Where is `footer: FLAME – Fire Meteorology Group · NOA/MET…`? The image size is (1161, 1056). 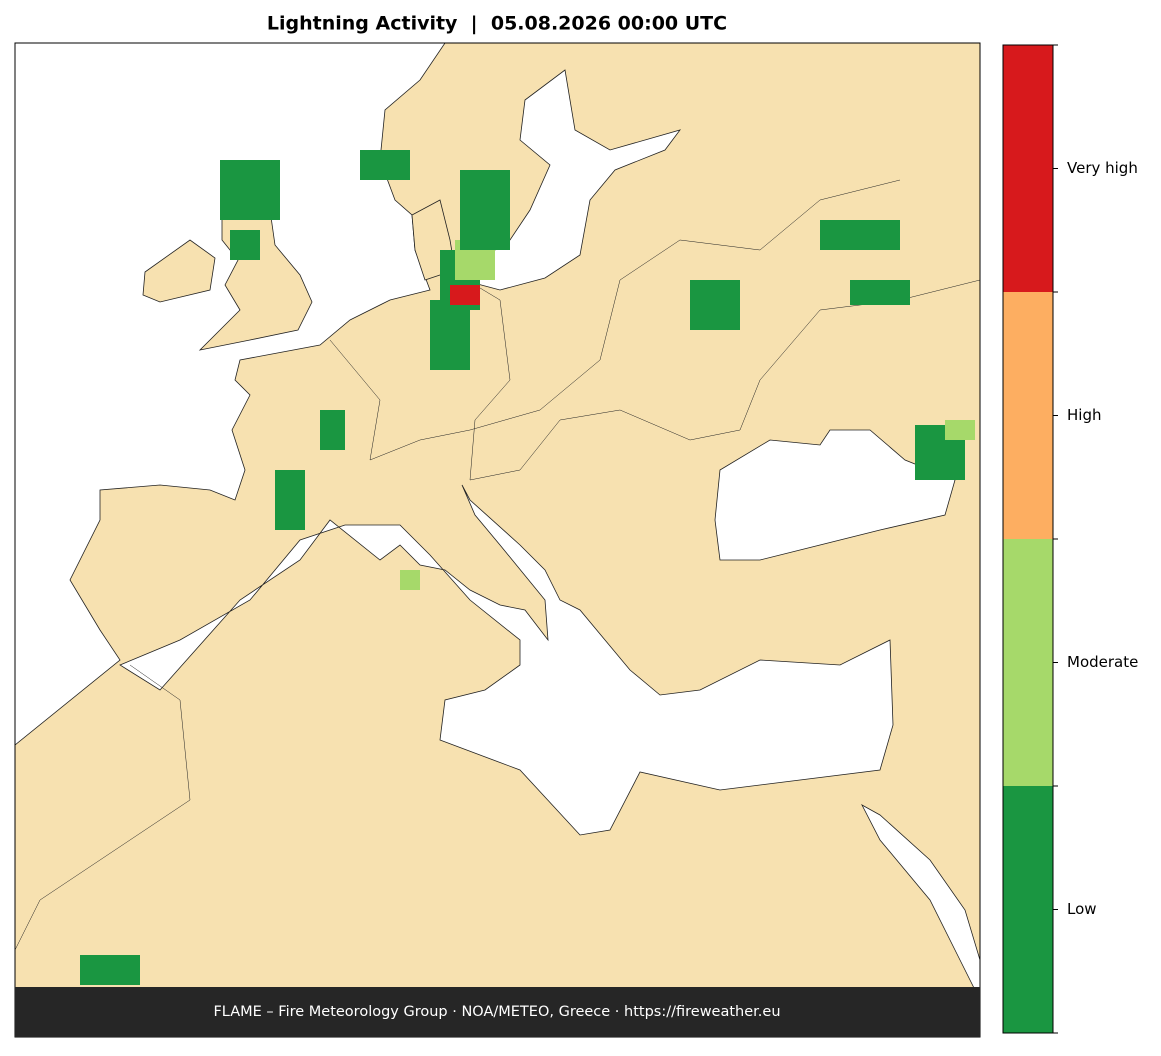 footer: FLAME – Fire Meteorology Group · NOA/MET… is located at coordinates (496, 1012).